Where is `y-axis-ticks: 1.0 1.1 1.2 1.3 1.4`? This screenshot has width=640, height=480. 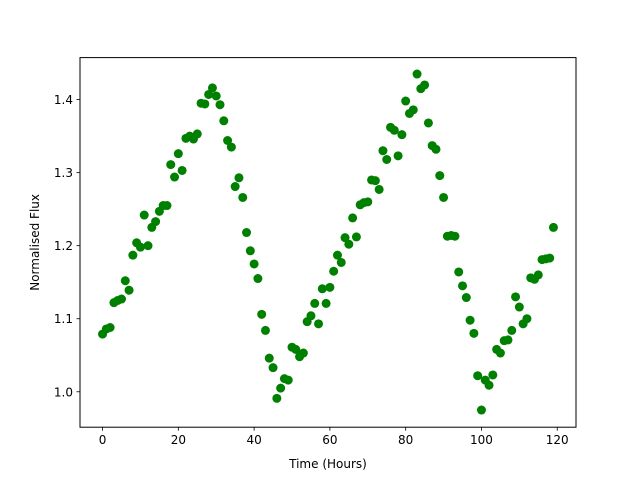 y-axis-ticks: 1.0 1.1 1.2 1.3 1.4 is located at coordinates (67, 246).